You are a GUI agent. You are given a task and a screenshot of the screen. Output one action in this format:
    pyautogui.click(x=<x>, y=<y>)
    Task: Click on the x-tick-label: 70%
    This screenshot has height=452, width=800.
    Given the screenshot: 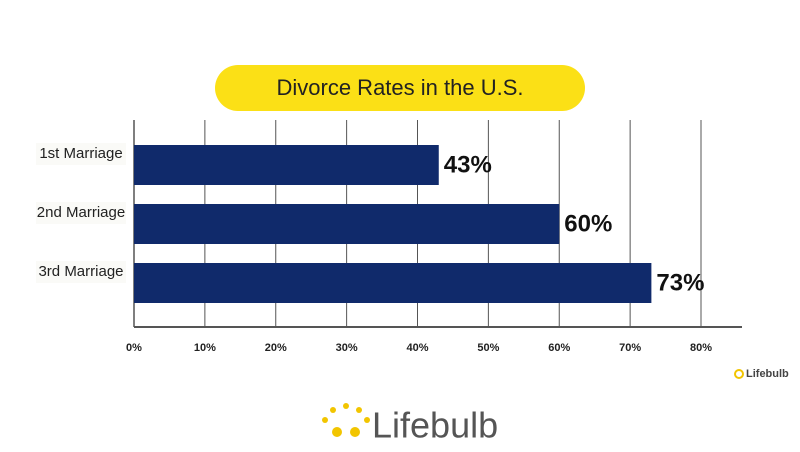 What is the action you would take?
    pyautogui.click(x=630, y=348)
    